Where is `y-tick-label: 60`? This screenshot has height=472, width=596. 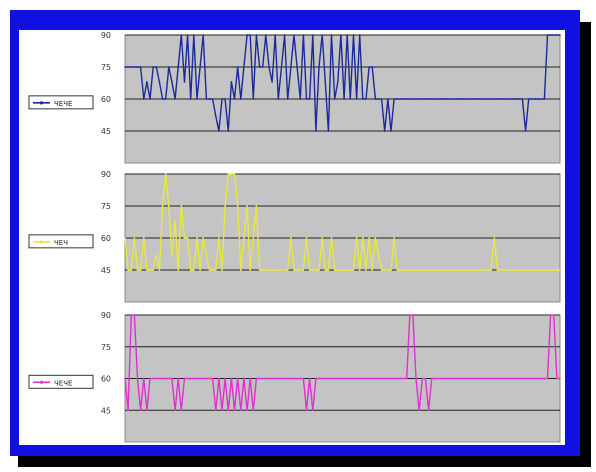 y-tick-label: 60 is located at coordinates (106, 238).